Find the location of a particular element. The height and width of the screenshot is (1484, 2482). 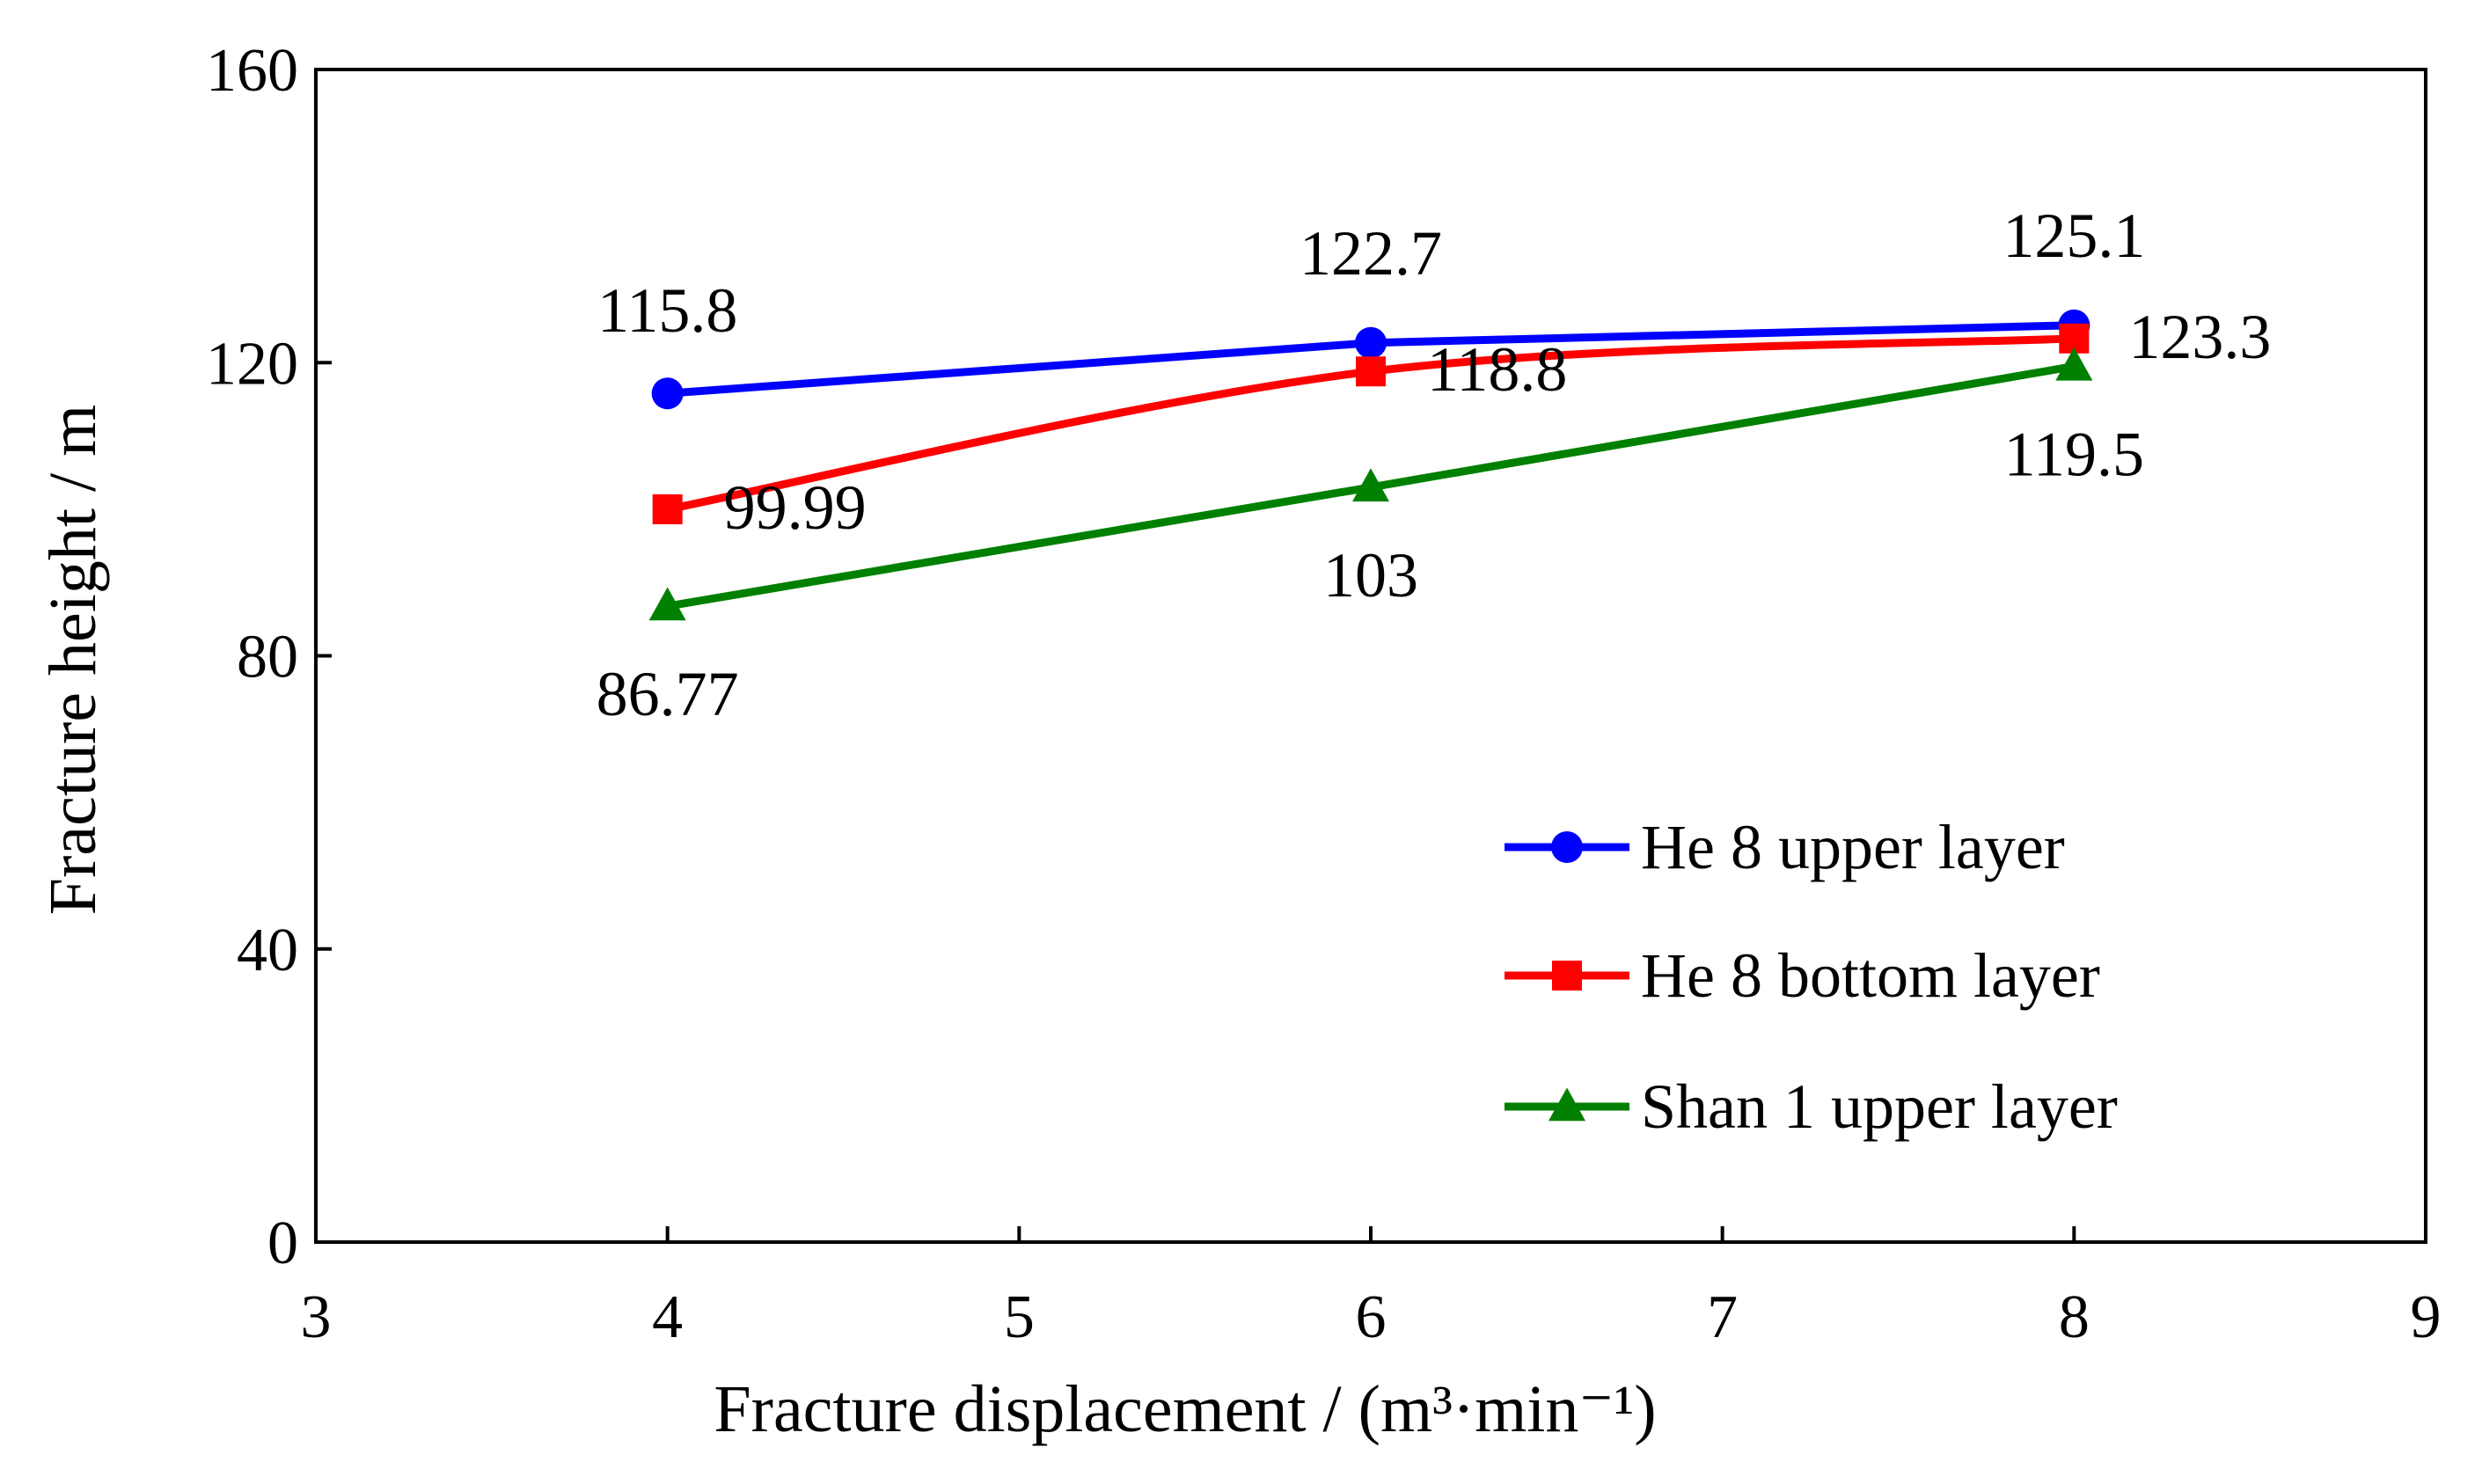

data-label: 118.8 is located at coordinates (1497, 369).